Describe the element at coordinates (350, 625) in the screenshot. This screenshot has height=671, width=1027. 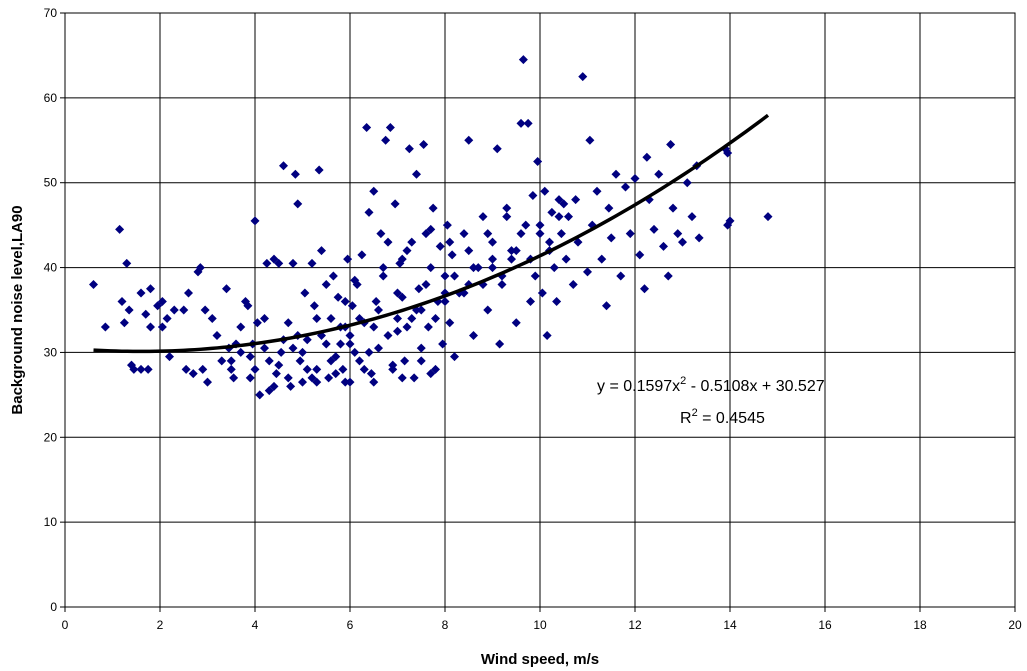
I see `x-tick-label: 6` at that location.